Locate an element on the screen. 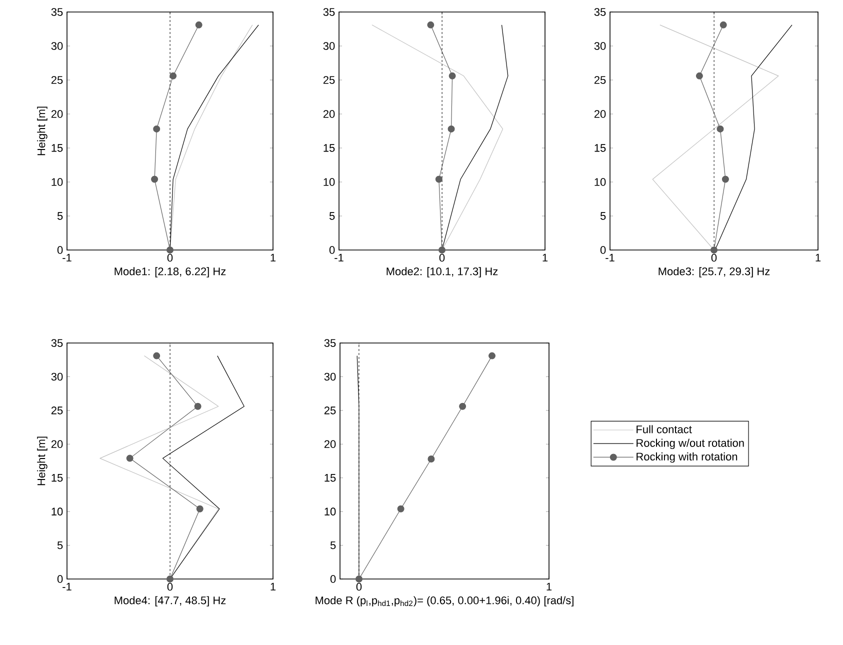  x-axis-title: Mode3: [25.7, 29.3] Hz is located at coordinates (714, 272).